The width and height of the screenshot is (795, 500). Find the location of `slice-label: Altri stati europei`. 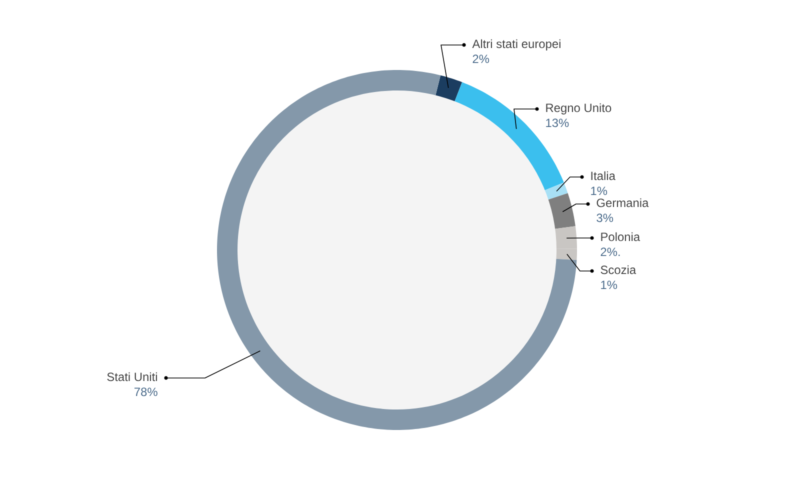

slice-label: Altri stati europei is located at coordinates (516, 44).